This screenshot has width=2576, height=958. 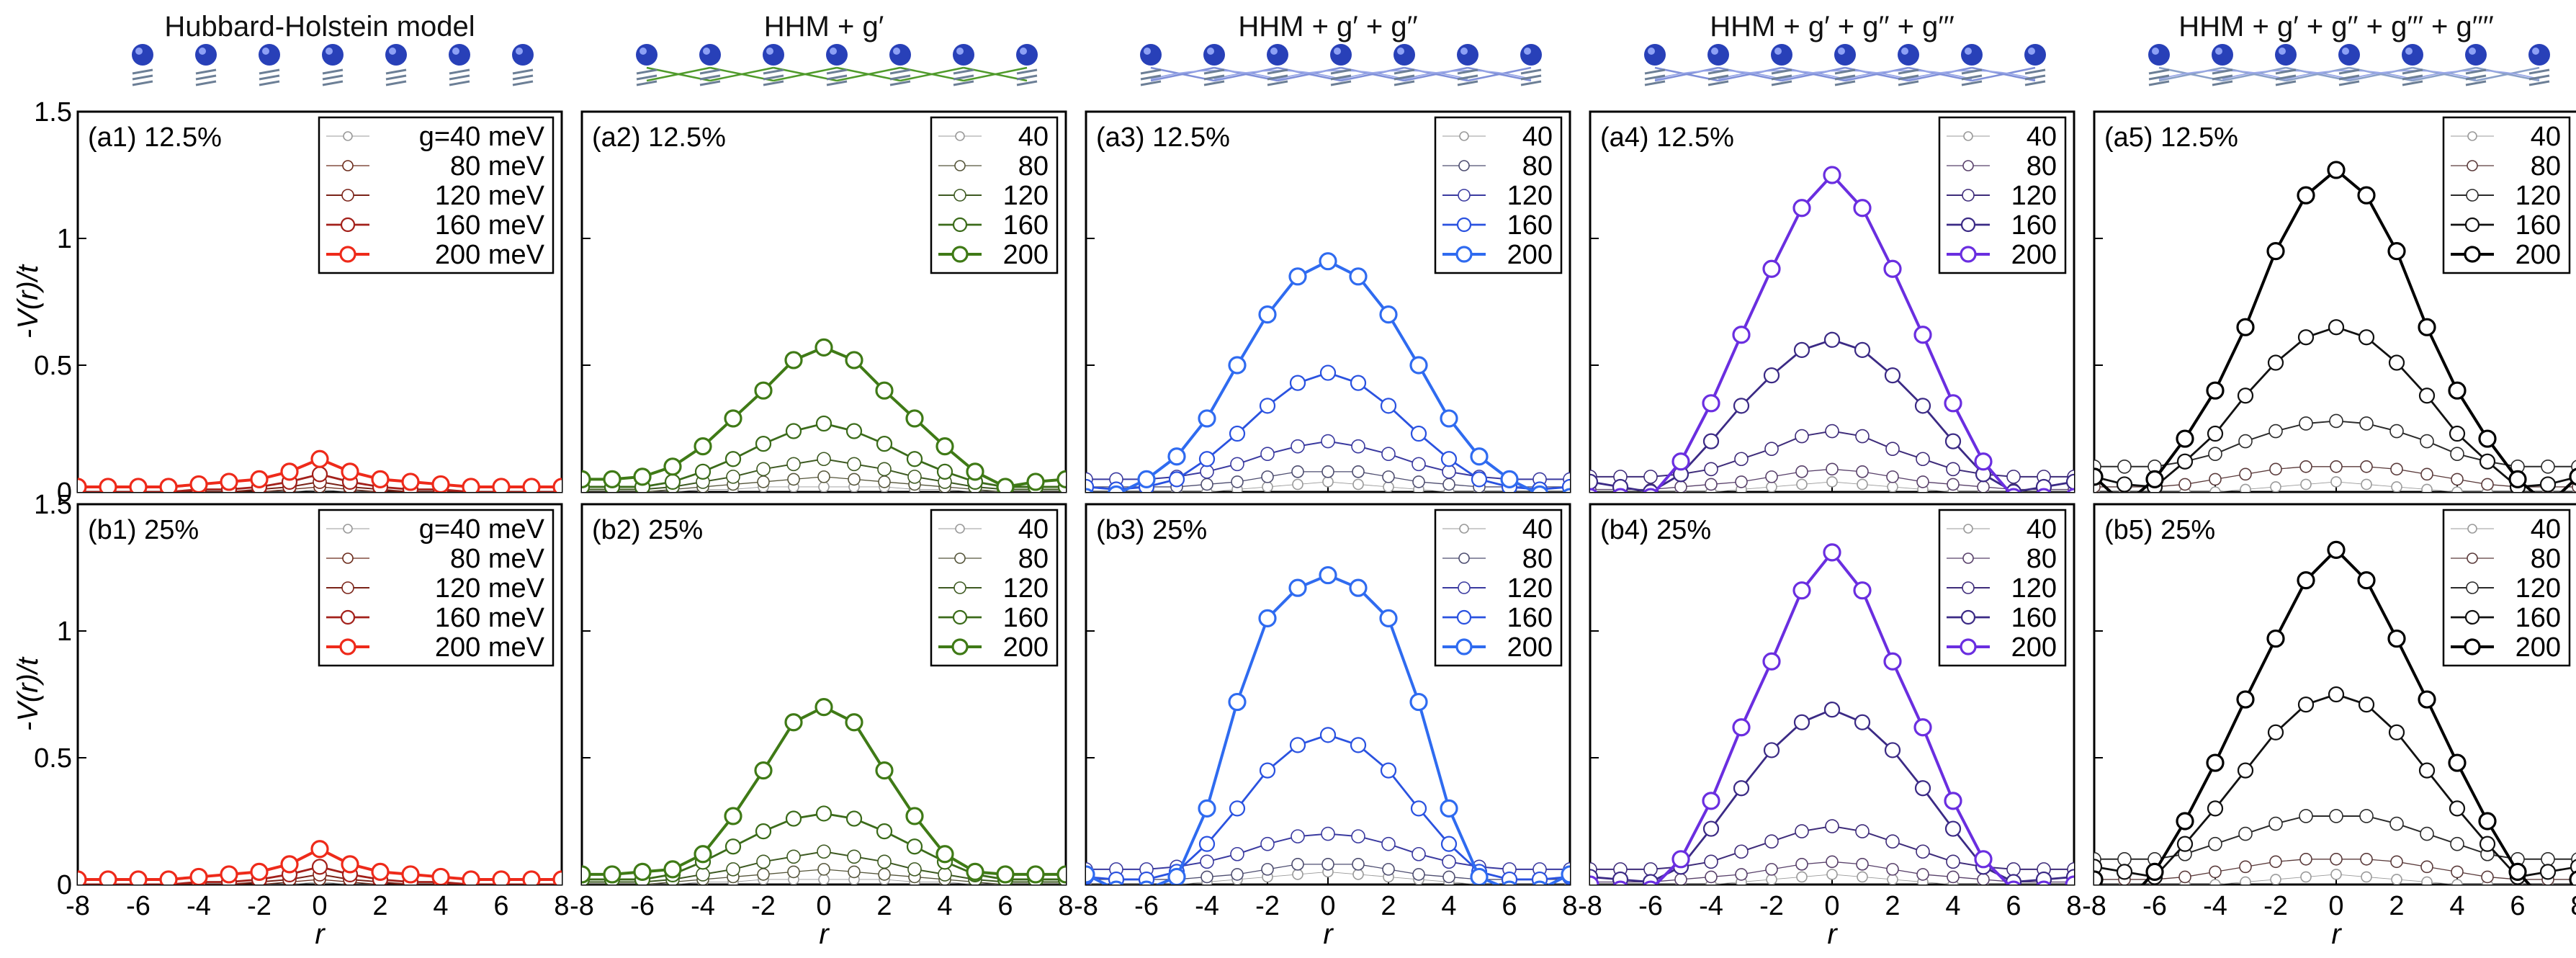 What do you see at coordinates (2456, 906) in the screenshot?
I see `x-tick-label: 4` at bounding box center [2456, 906].